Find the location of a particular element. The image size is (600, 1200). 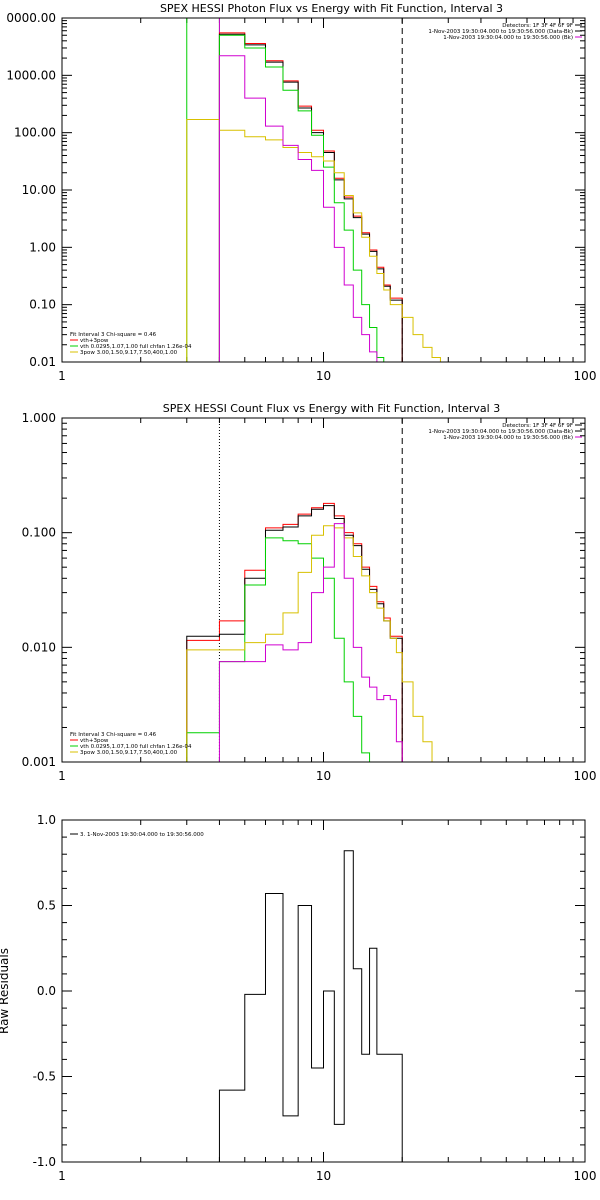

y-axis-label: Raw Residuals is located at coordinates (5, 991).